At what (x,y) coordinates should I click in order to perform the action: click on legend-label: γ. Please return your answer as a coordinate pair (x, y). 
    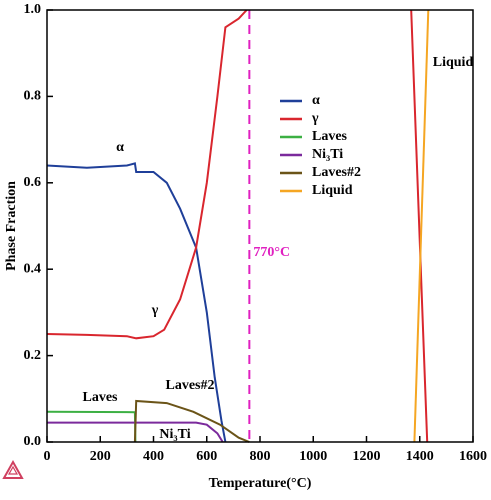
    Looking at the image, I should click on (315, 118).